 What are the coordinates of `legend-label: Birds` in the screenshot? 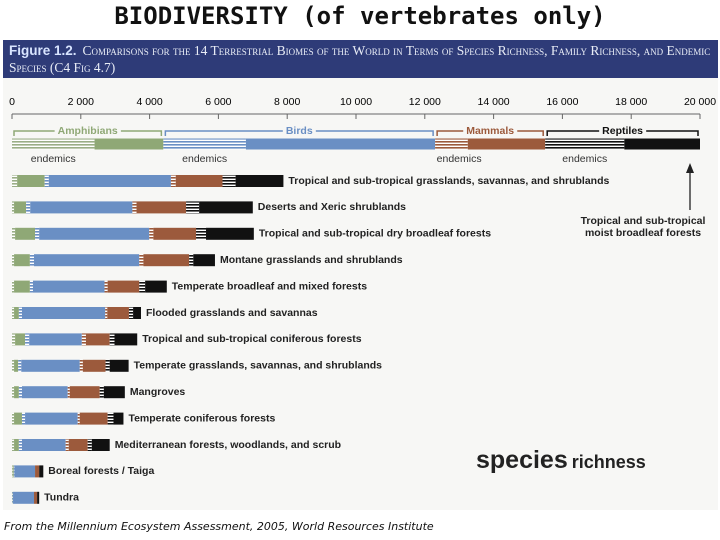 It's located at (299, 131).